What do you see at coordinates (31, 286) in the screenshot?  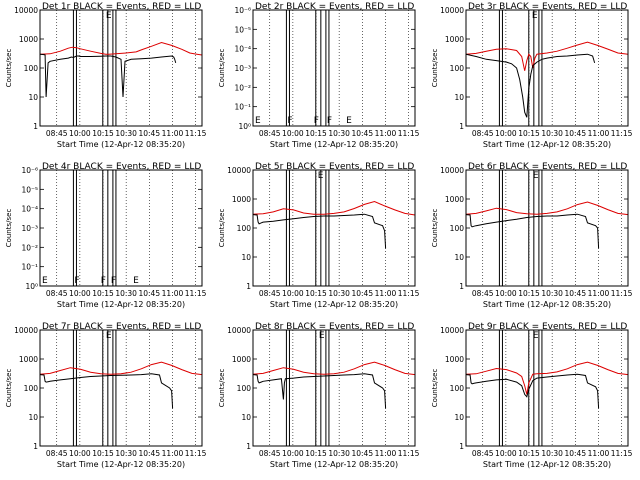 I see `y-tick-label: 10⁰` at bounding box center [31, 286].